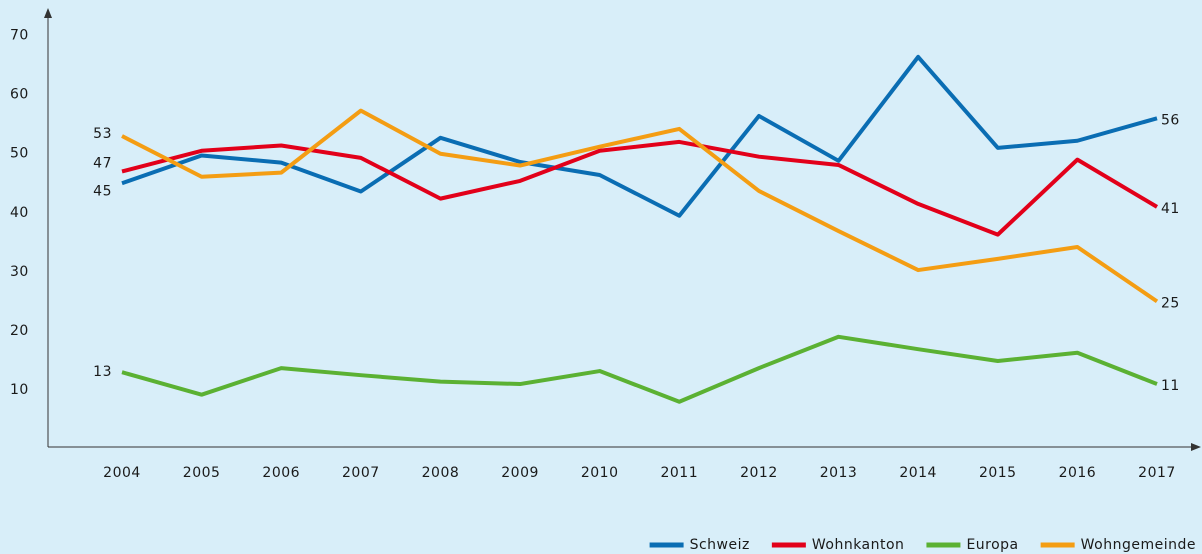  Describe the element at coordinates (918, 473) in the screenshot. I see `x-tick-label: 2014` at that location.